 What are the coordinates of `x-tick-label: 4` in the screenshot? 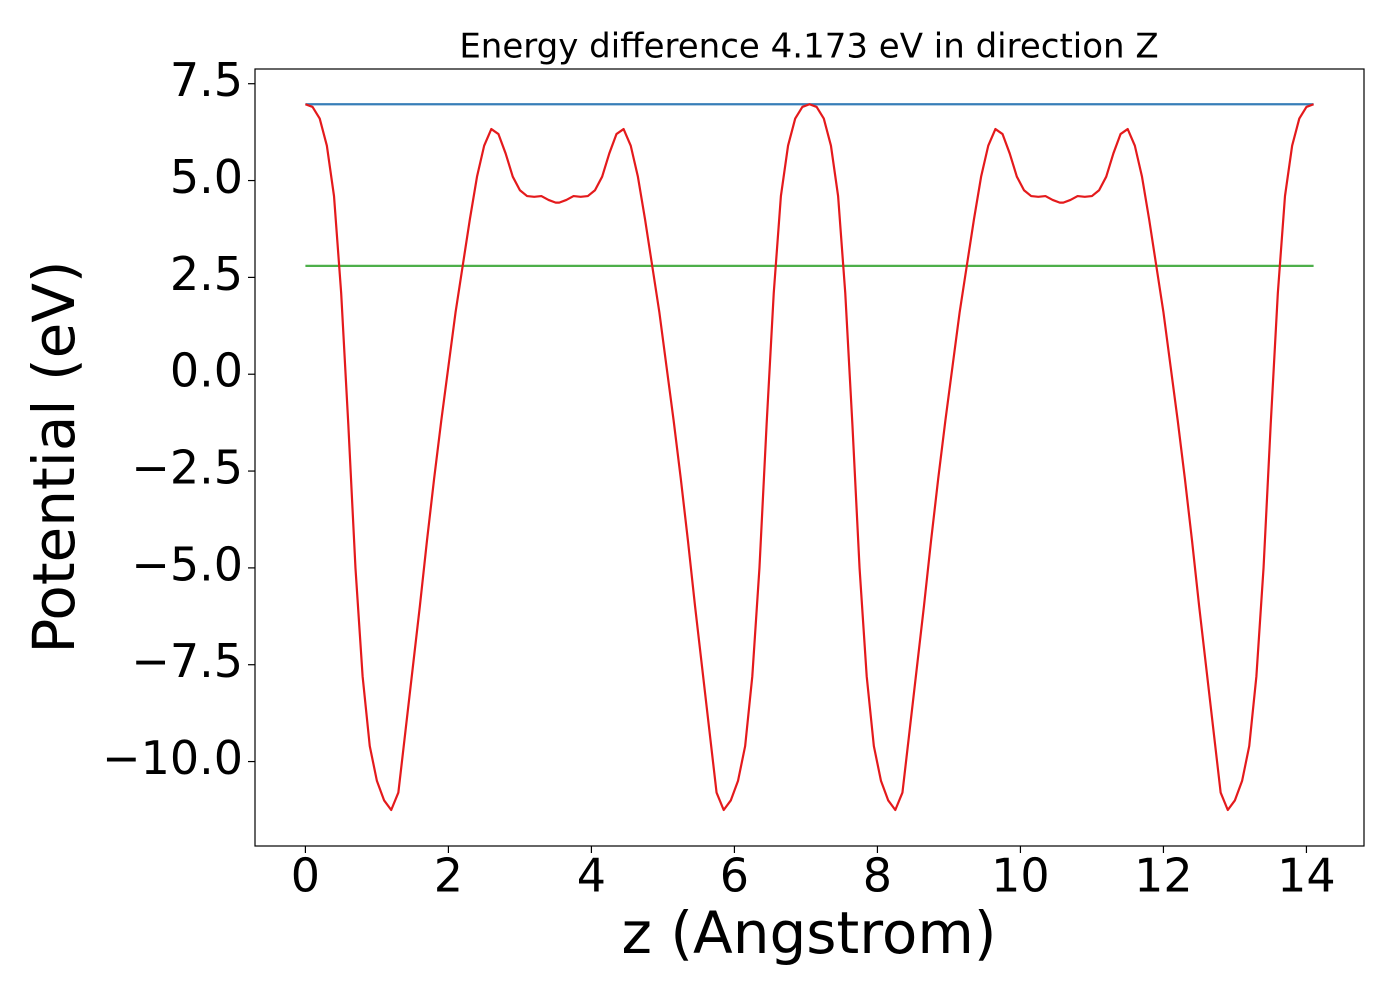 It's located at (591, 876).